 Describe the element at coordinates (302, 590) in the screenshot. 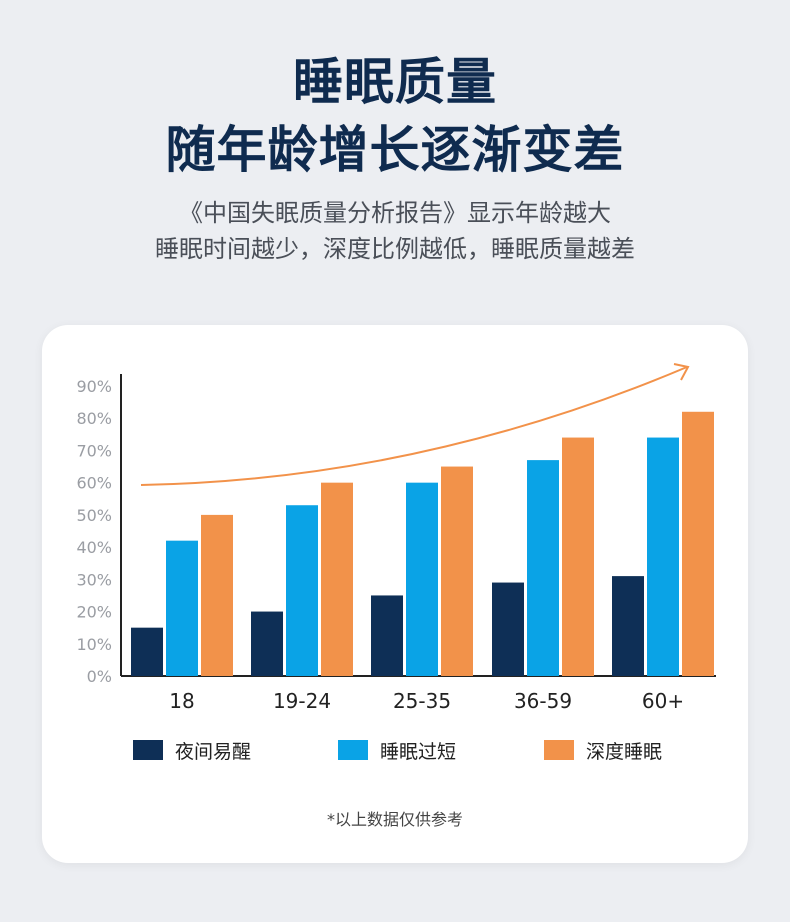

I see `bar-睡眠过短-19-24` at that location.